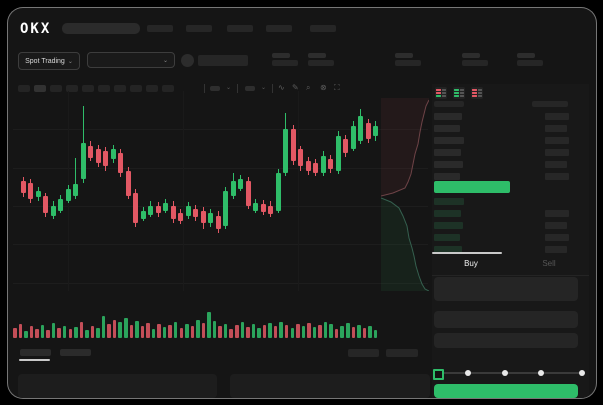 This screenshot has width=603, height=405. I want to click on interval-dropdown, so click(215, 88).